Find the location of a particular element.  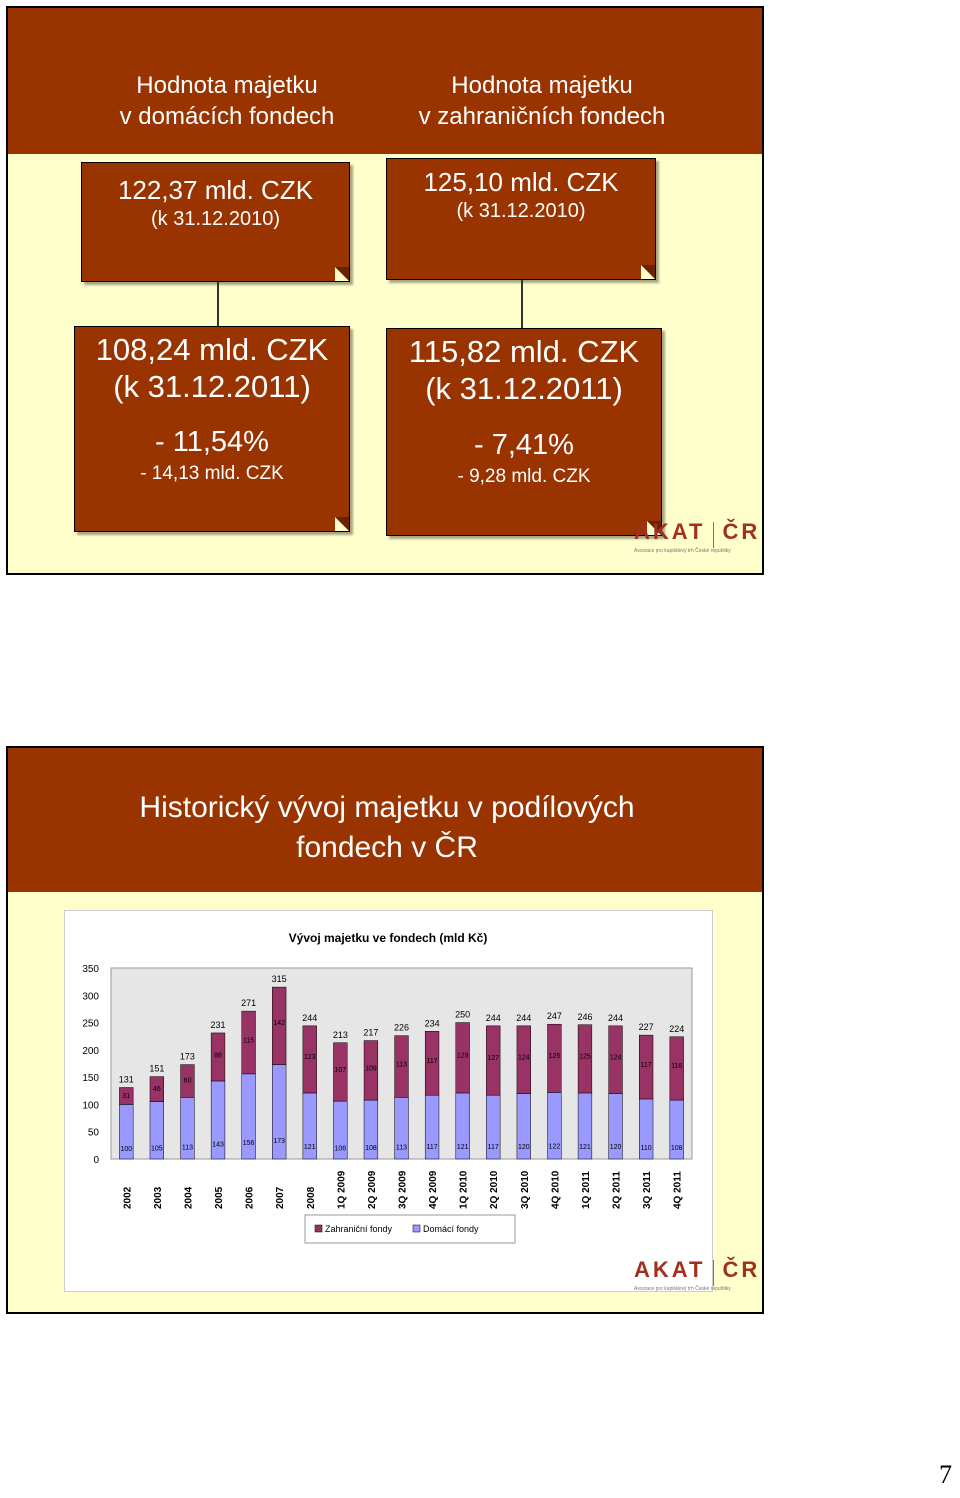

foreign-2010-value: 125,10 mld. CZK is located at coordinates (521, 182).